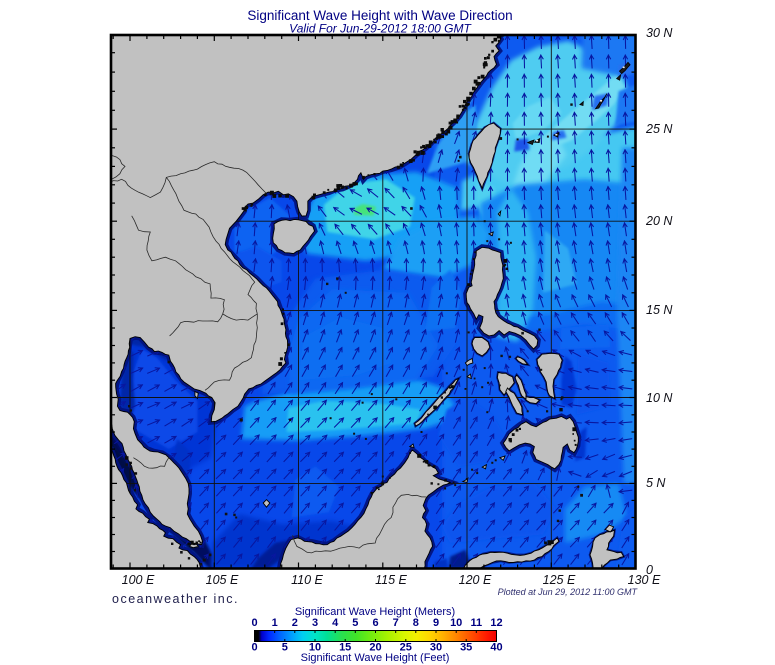  What do you see at coordinates (476, 623) in the screenshot?
I see `svg-text: 11` at bounding box center [476, 623].